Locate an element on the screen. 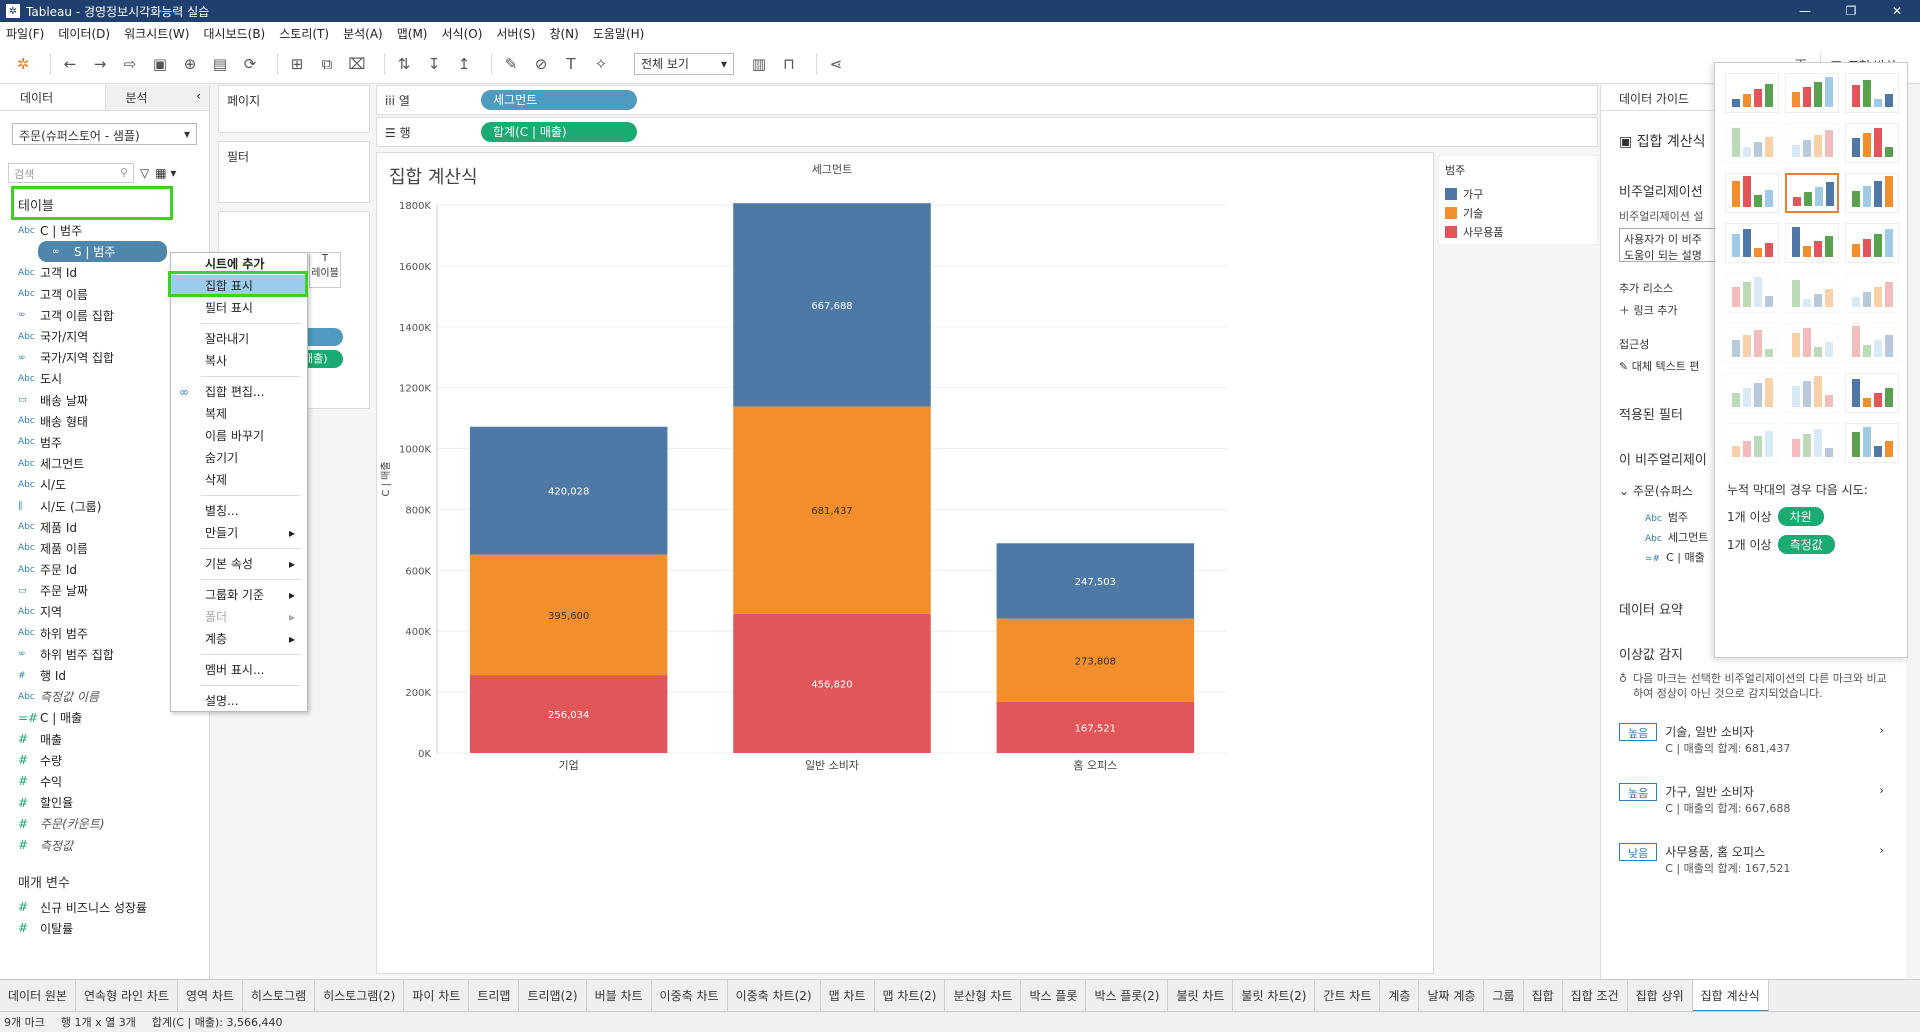 The image size is (1920, 1032). columns-pill: 세그먼트 is located at coordinates (559, 100).